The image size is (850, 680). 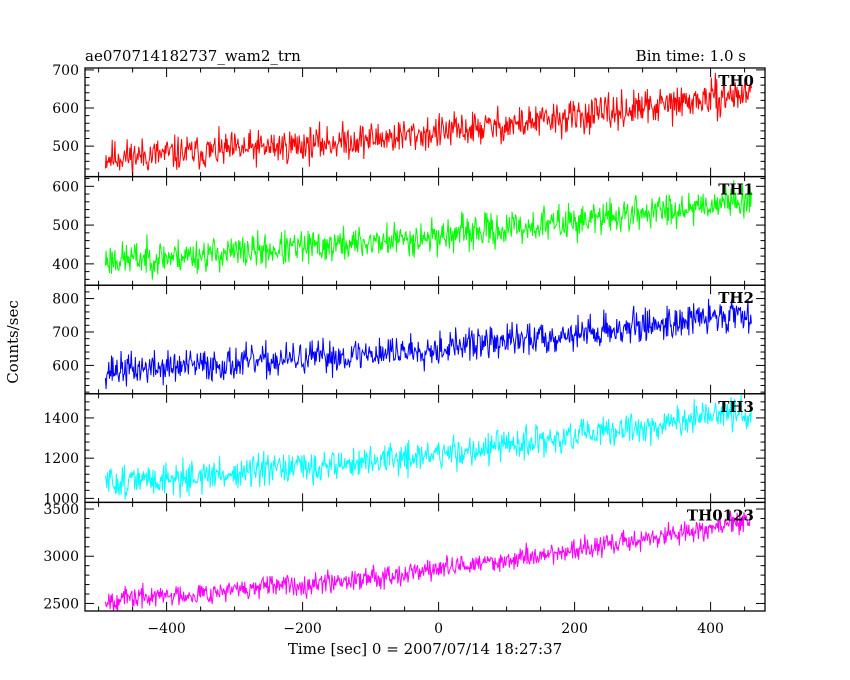 What do you see at coordinates (61, 557) in the screenshot?
I see `y-tick-label: 3000` at bounding box center [61, 557].